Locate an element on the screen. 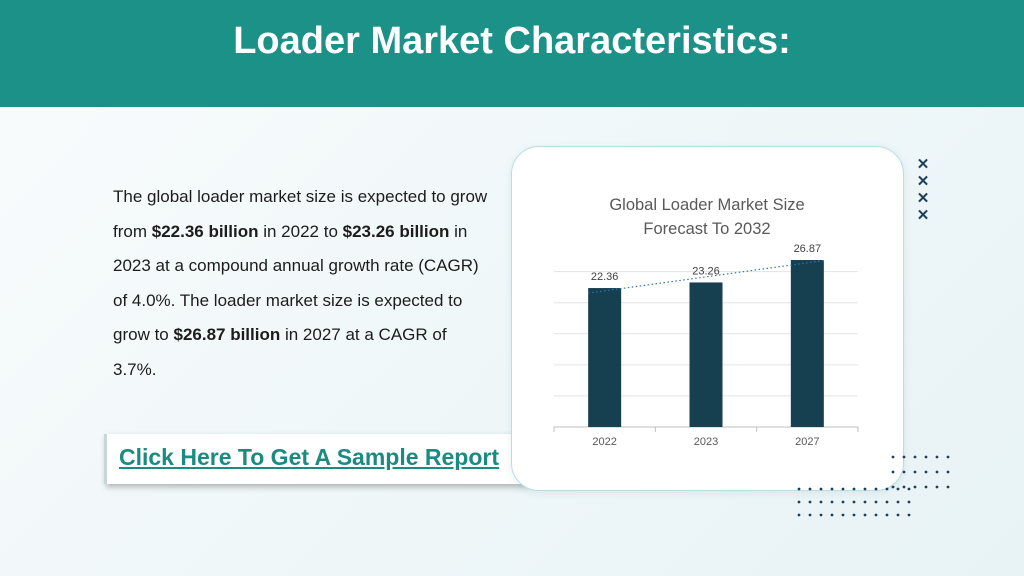 This screenshot has height=576, width=1024. data-label-2022: 22.36 is located at coordinates (605, 277).